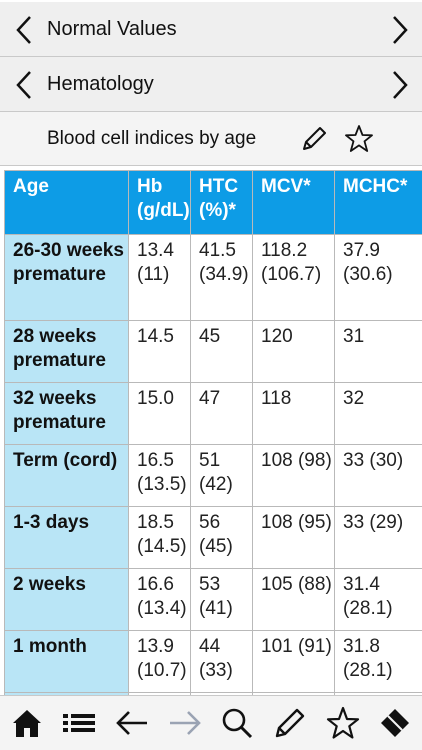 This screenshot has height=750, width=422. Describe the element at coordinates (293, 537) in the screenshot. I see `mcv-cell: 108 (95)` at that location.